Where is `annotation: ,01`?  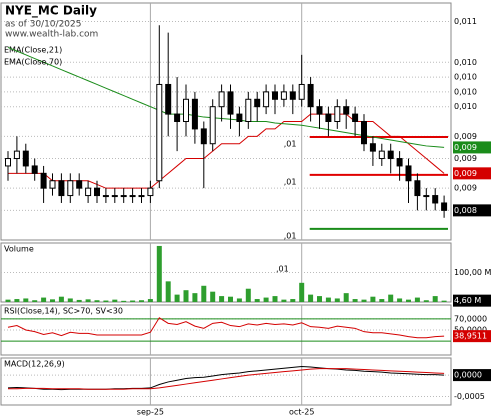
annotation: ,01 is located at coordinates (282, 269).